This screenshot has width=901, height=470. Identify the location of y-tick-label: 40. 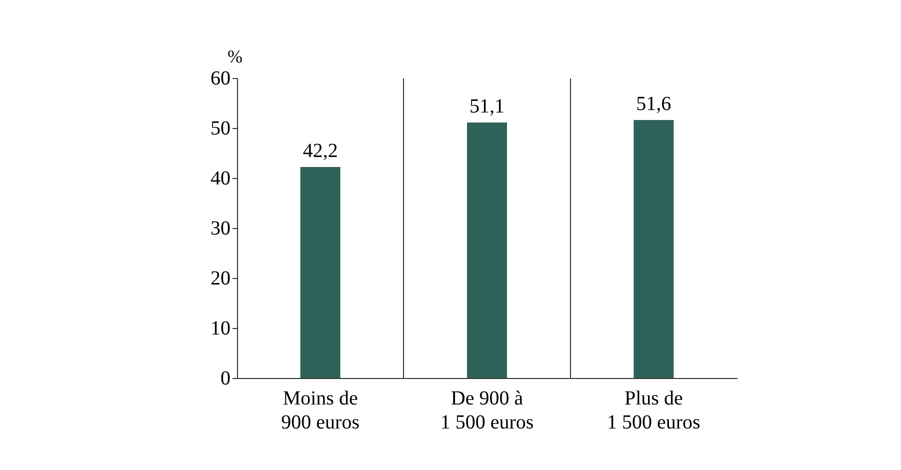
(220, 179).